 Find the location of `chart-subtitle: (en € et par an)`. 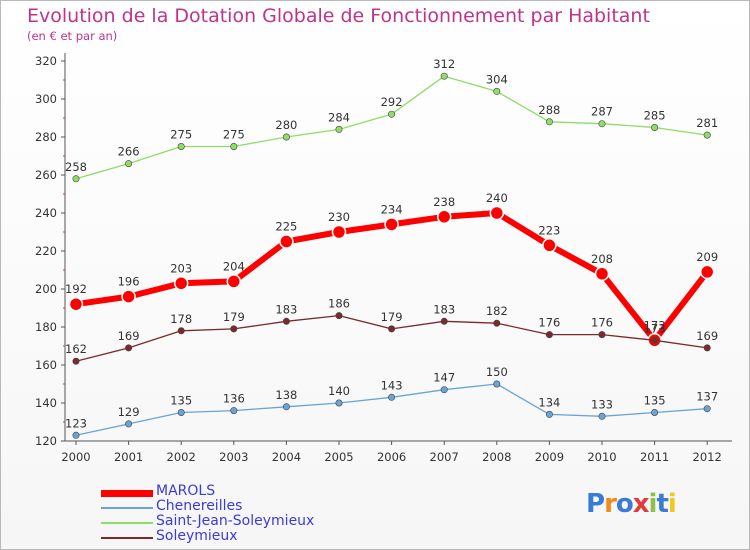

chart-subtitle: (en € et par an) is located at coordinates (72, 36).